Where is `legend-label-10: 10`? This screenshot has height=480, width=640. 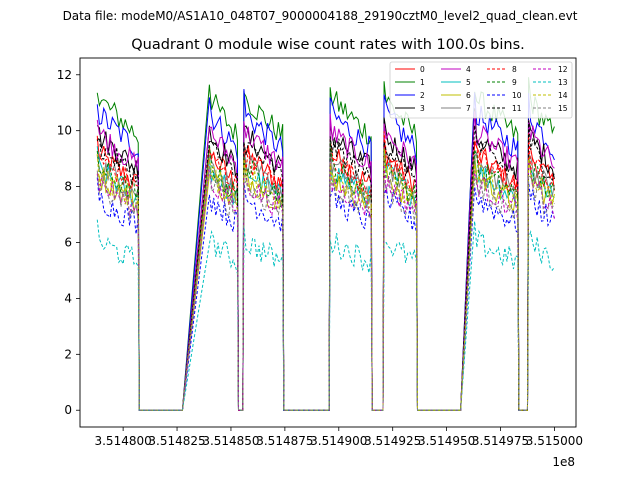 legend-label-10: 10 is located at coordinates (517, 95).